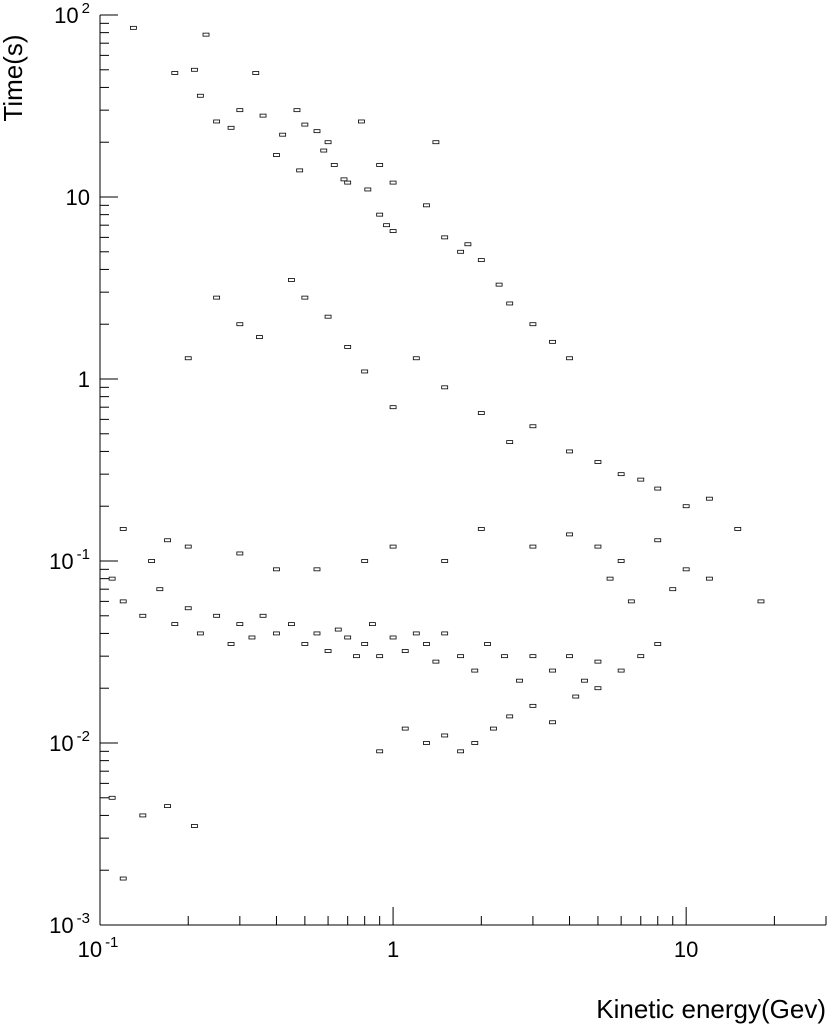 This screenshot has width=830, height=1028. I want to click on y-tick-label: 10 -3, so click(69, 924).